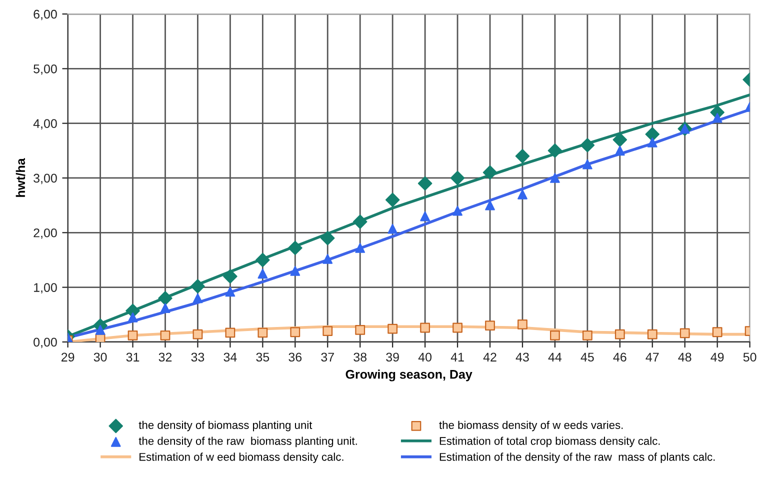 The width and height of the screenshot is (762, 483). What do you see at coordinates (263, 357) in the screenshot?
I see `x-tick-label: 35` at bounding box center [263, 357].